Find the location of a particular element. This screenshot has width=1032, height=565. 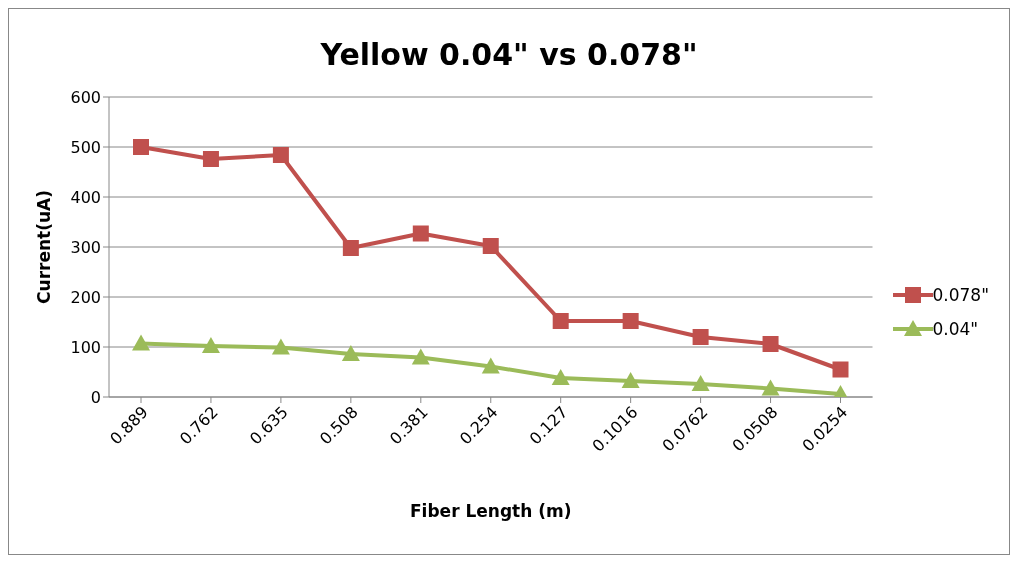

y-tick-label: 600 is located at coordinates (85, 97).